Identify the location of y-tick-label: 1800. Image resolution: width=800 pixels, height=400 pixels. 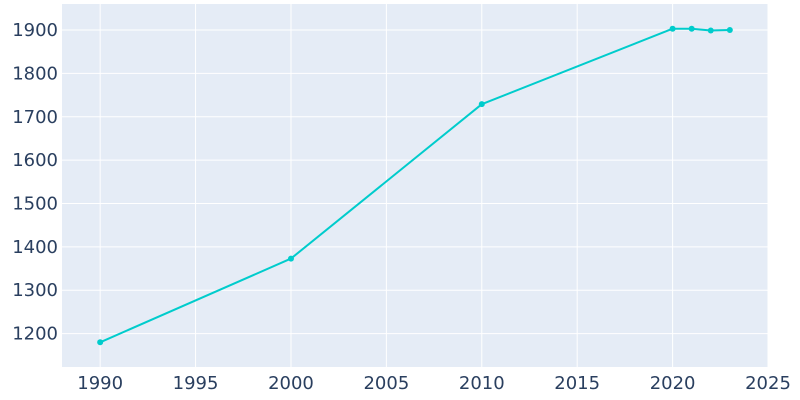
(35, 73).